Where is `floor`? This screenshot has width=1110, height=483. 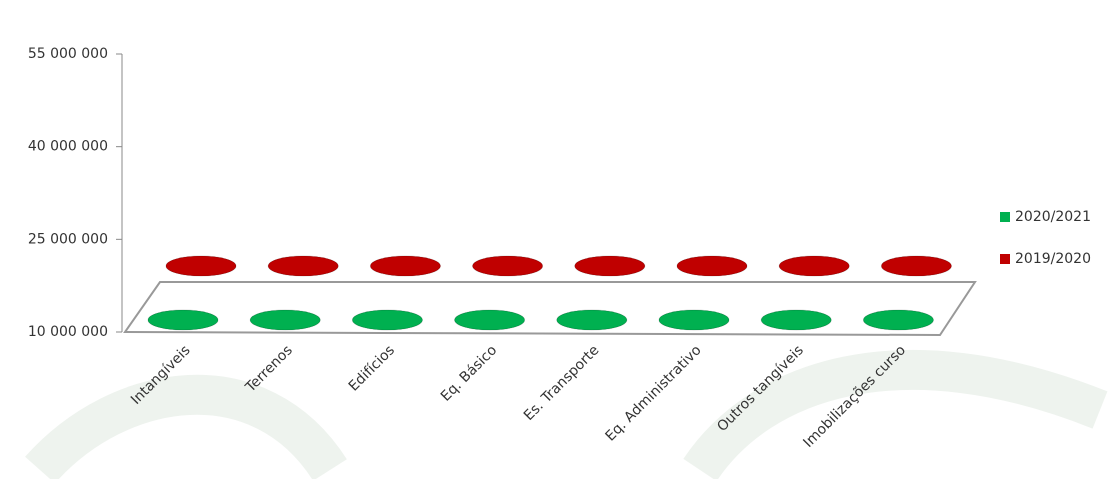 floor is located at coordinates (550, 309).